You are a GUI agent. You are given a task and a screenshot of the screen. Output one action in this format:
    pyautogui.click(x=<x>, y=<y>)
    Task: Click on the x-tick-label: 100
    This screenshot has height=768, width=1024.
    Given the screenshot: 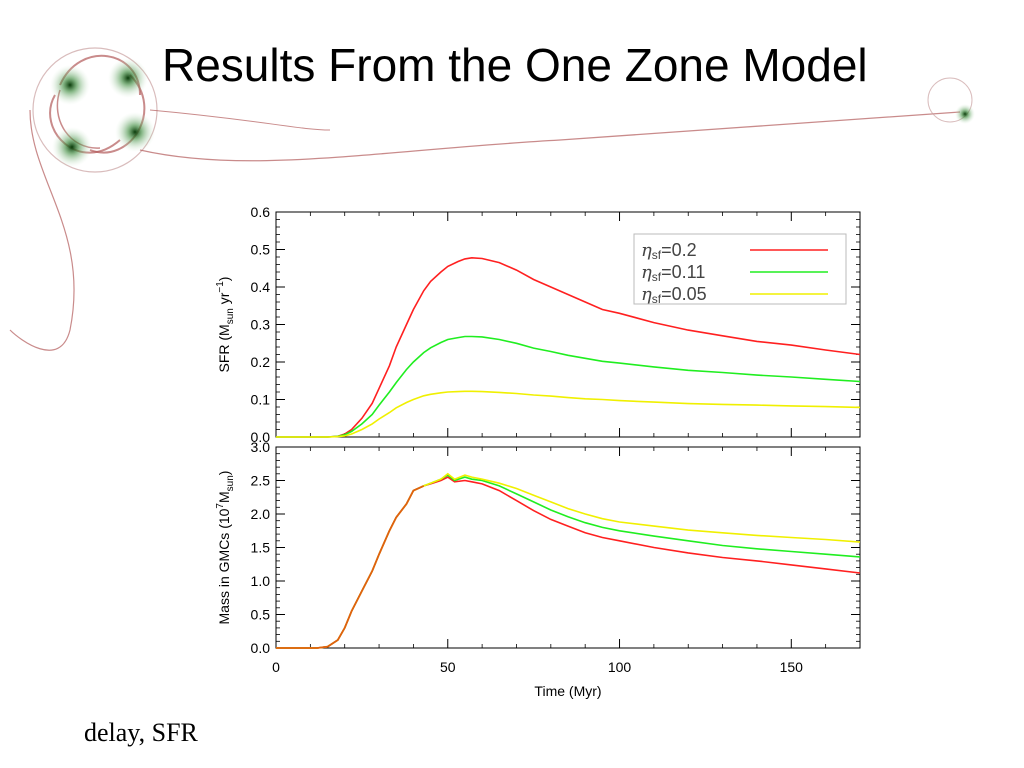 What is the action you would take?
    pyautogui.click(x=620, y=667)
    